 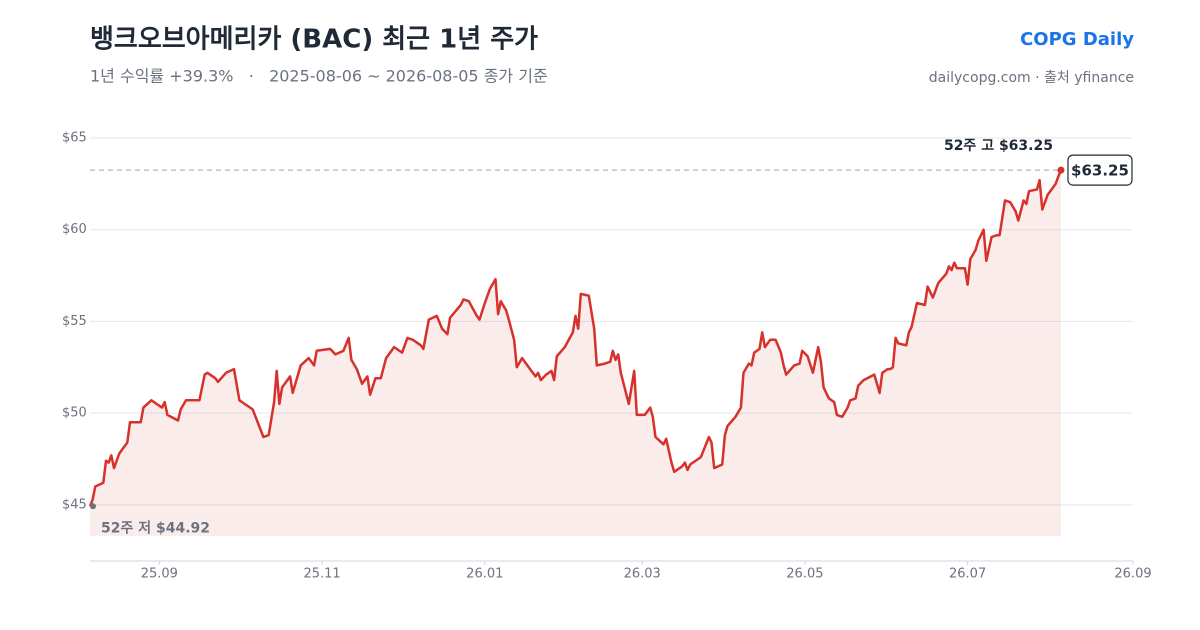 What do you see at coordinates (321, 574) in the screenshot?
I see `x-tick-label: 25.11` at bounding box center [321, 574].